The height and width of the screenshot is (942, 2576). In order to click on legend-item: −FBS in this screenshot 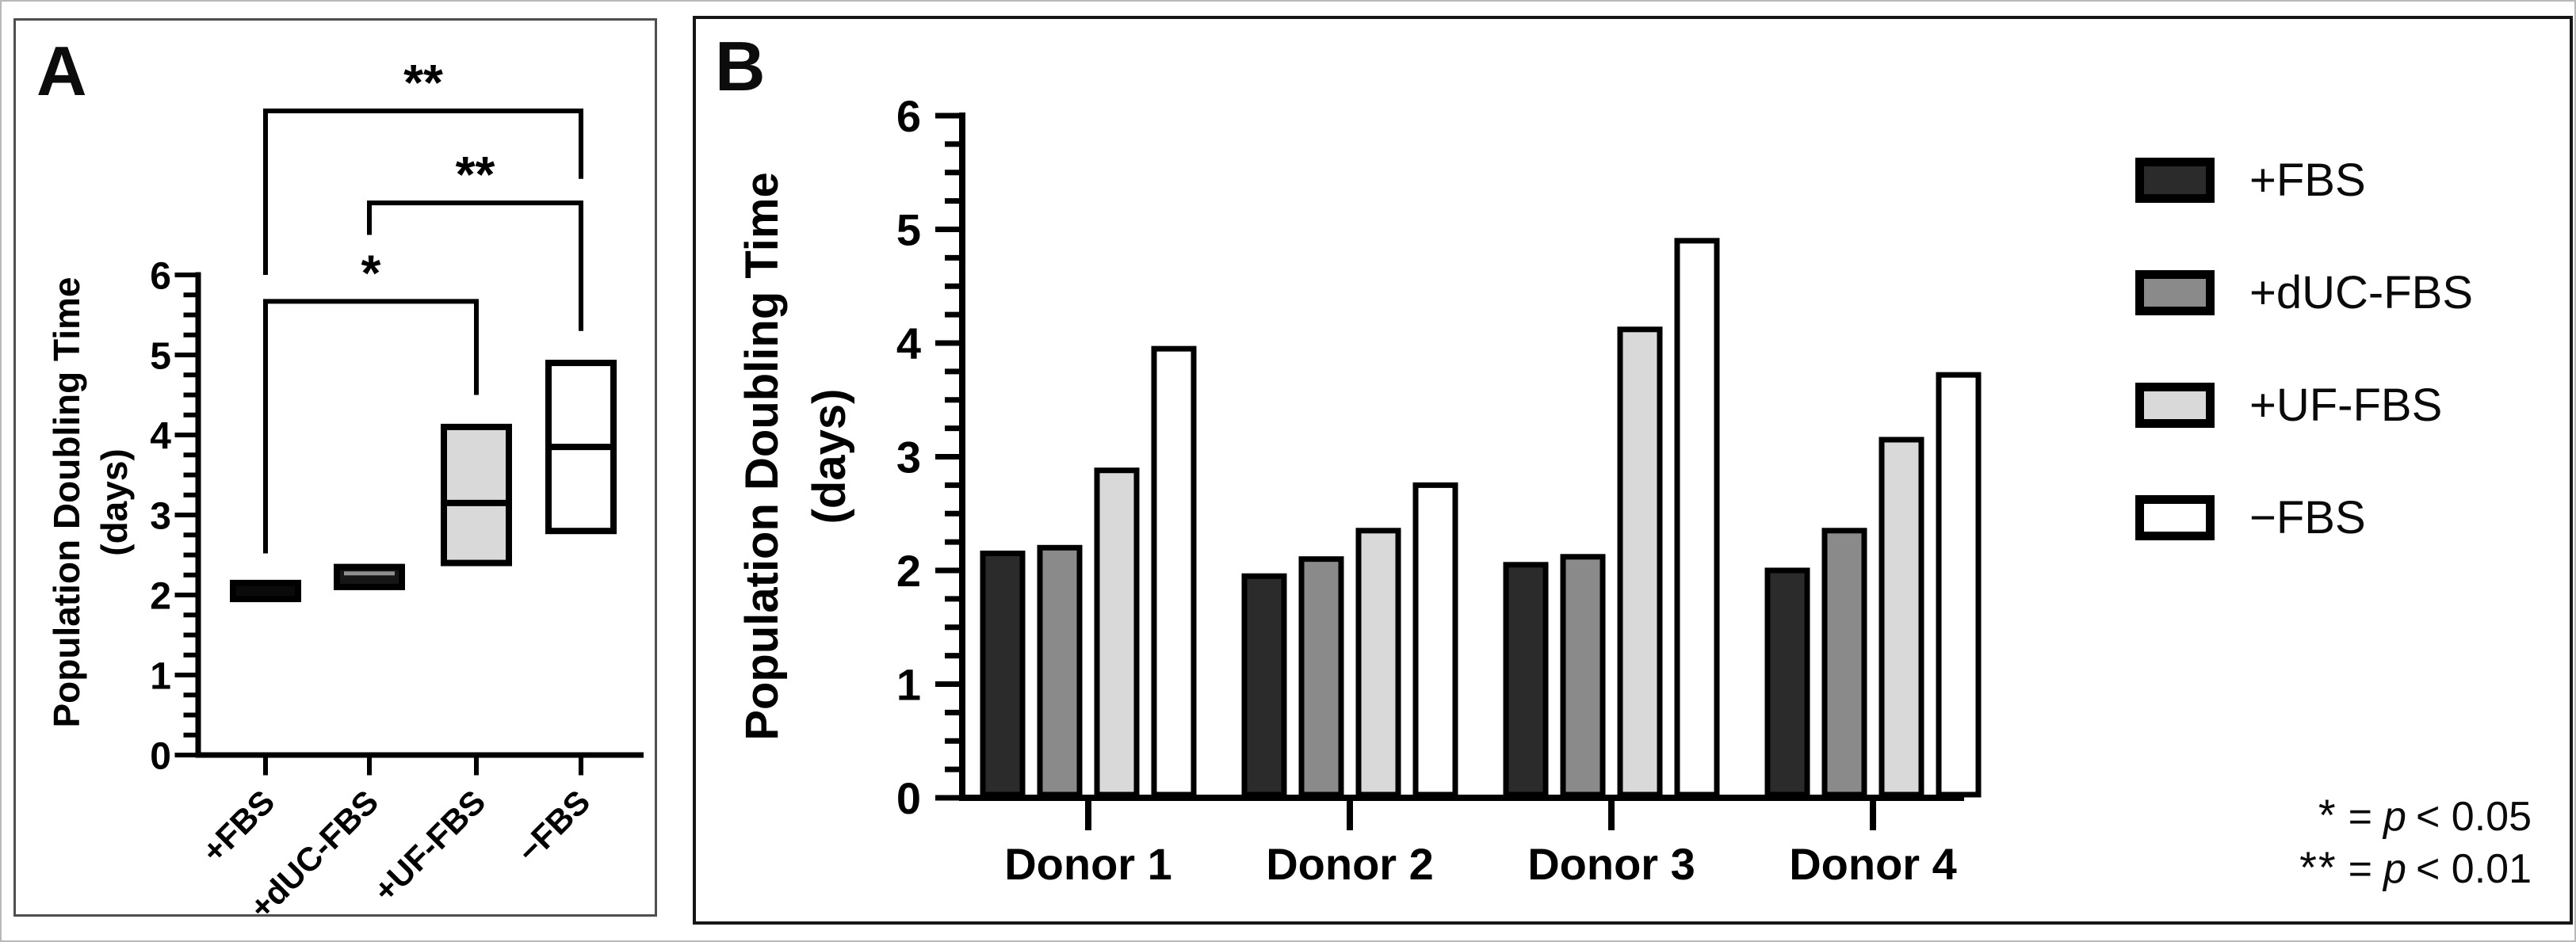, I will do `click(2304, 518)`.